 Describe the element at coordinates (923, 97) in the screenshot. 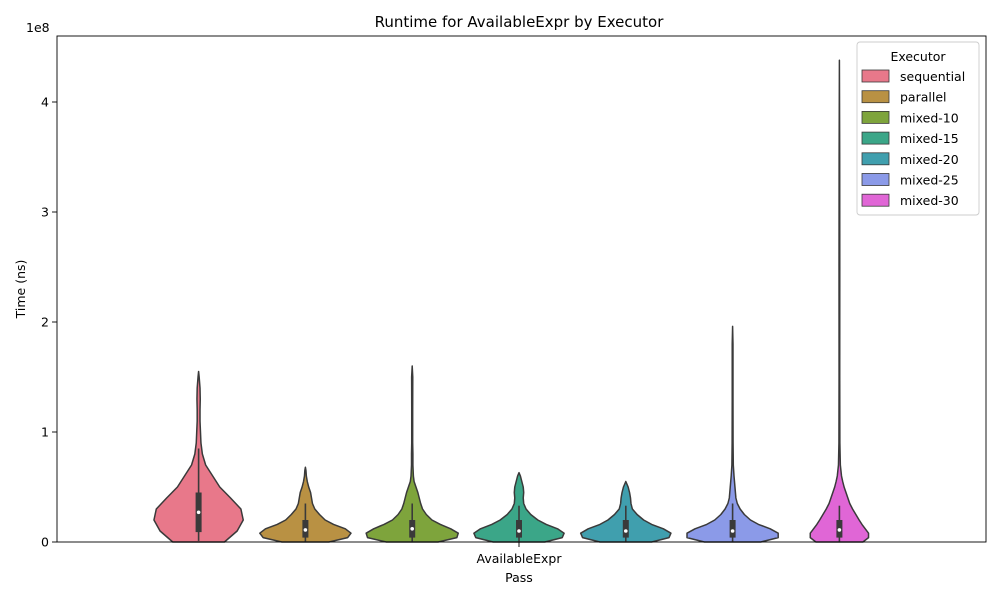

I see `legend-label-parallel: parallel` at that location.